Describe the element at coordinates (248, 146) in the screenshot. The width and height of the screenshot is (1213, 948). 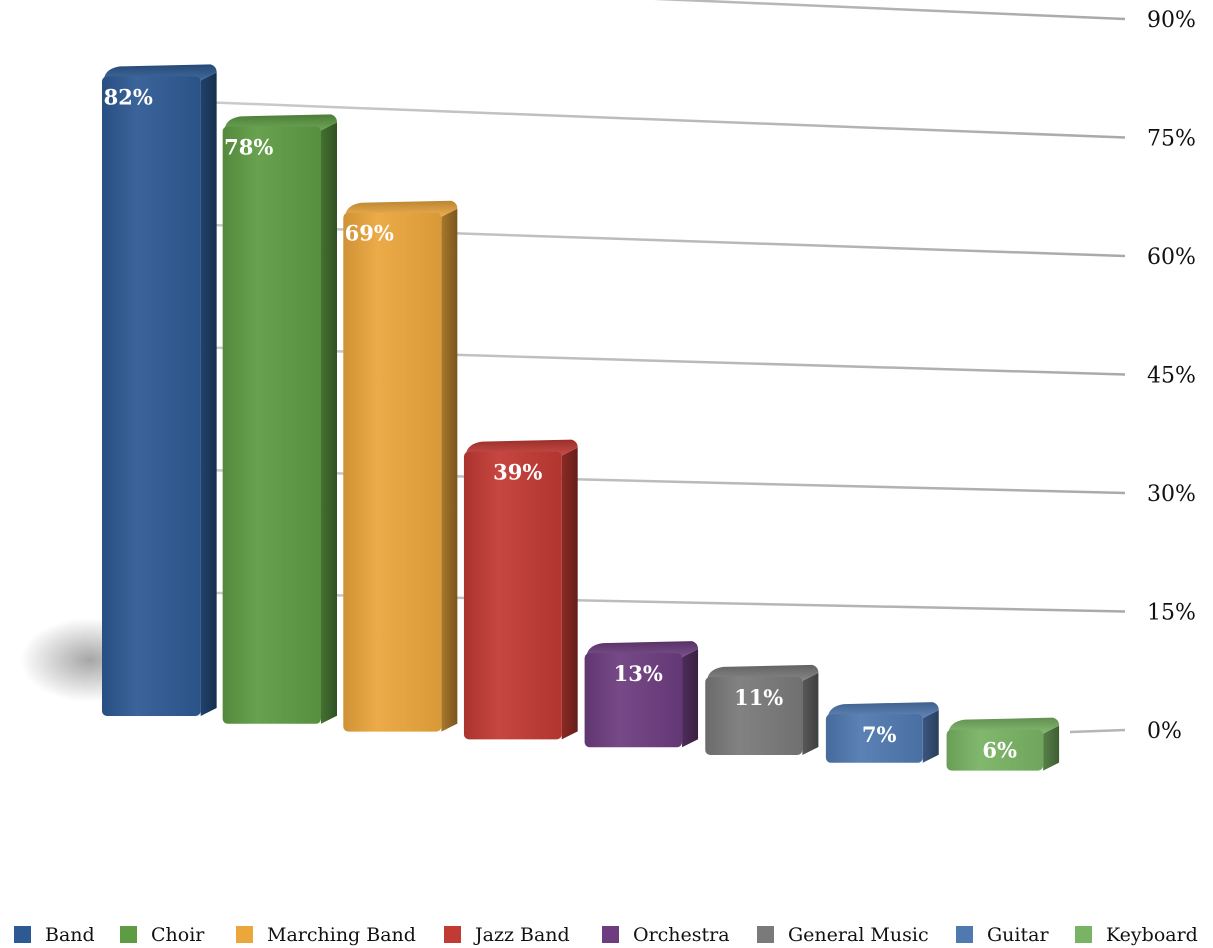
I see `data-label: 78%` at that location.